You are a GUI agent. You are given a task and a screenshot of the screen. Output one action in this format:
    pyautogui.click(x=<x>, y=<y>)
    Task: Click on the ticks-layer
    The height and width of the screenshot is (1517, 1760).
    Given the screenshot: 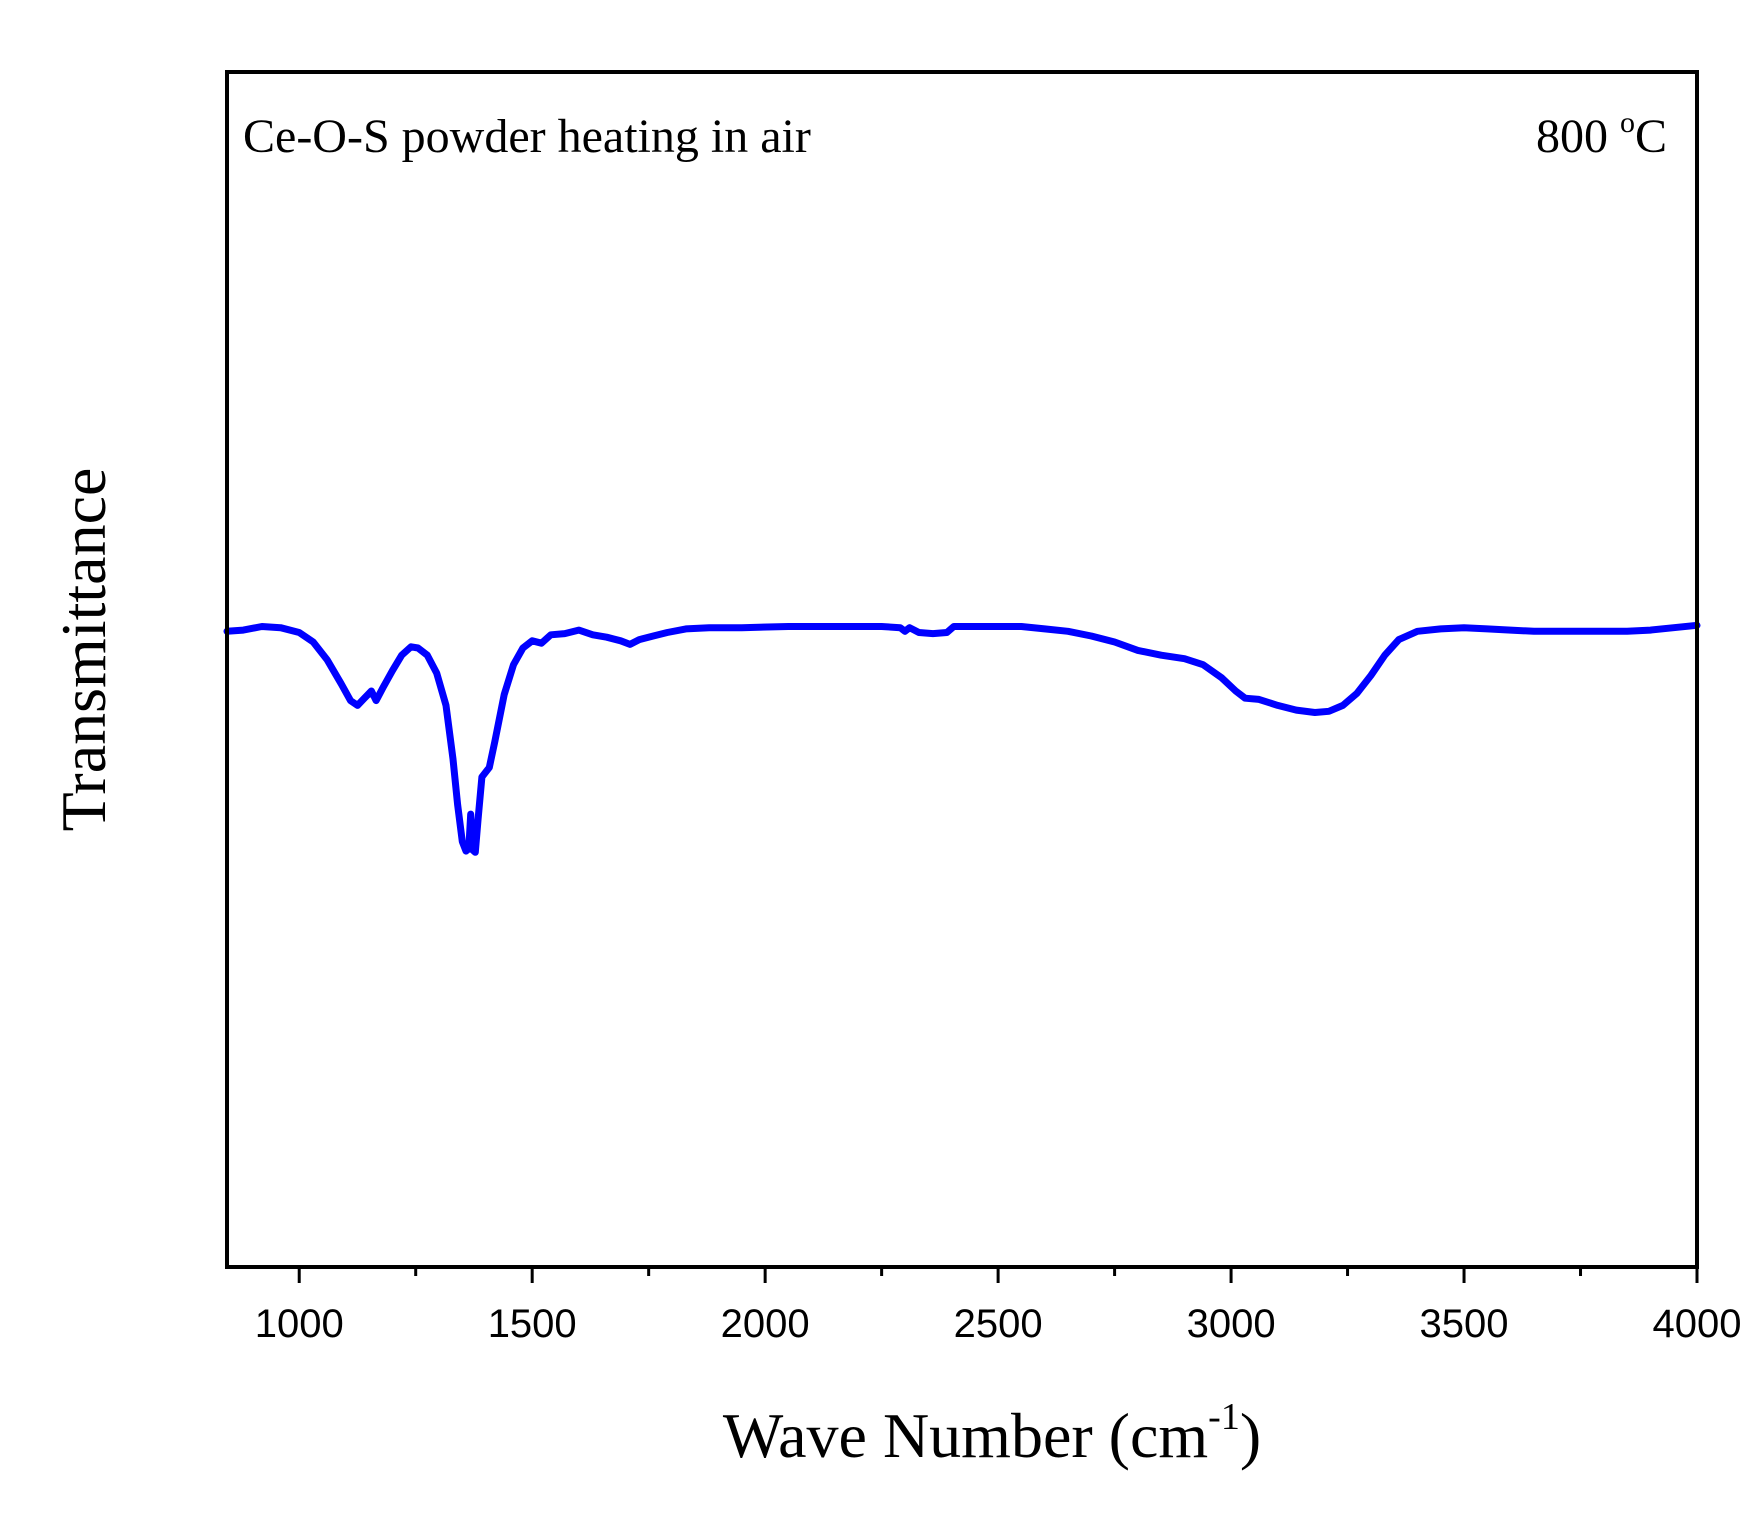 What is the action you would take?
    pyautogui.click(x=998, y=1275)
    